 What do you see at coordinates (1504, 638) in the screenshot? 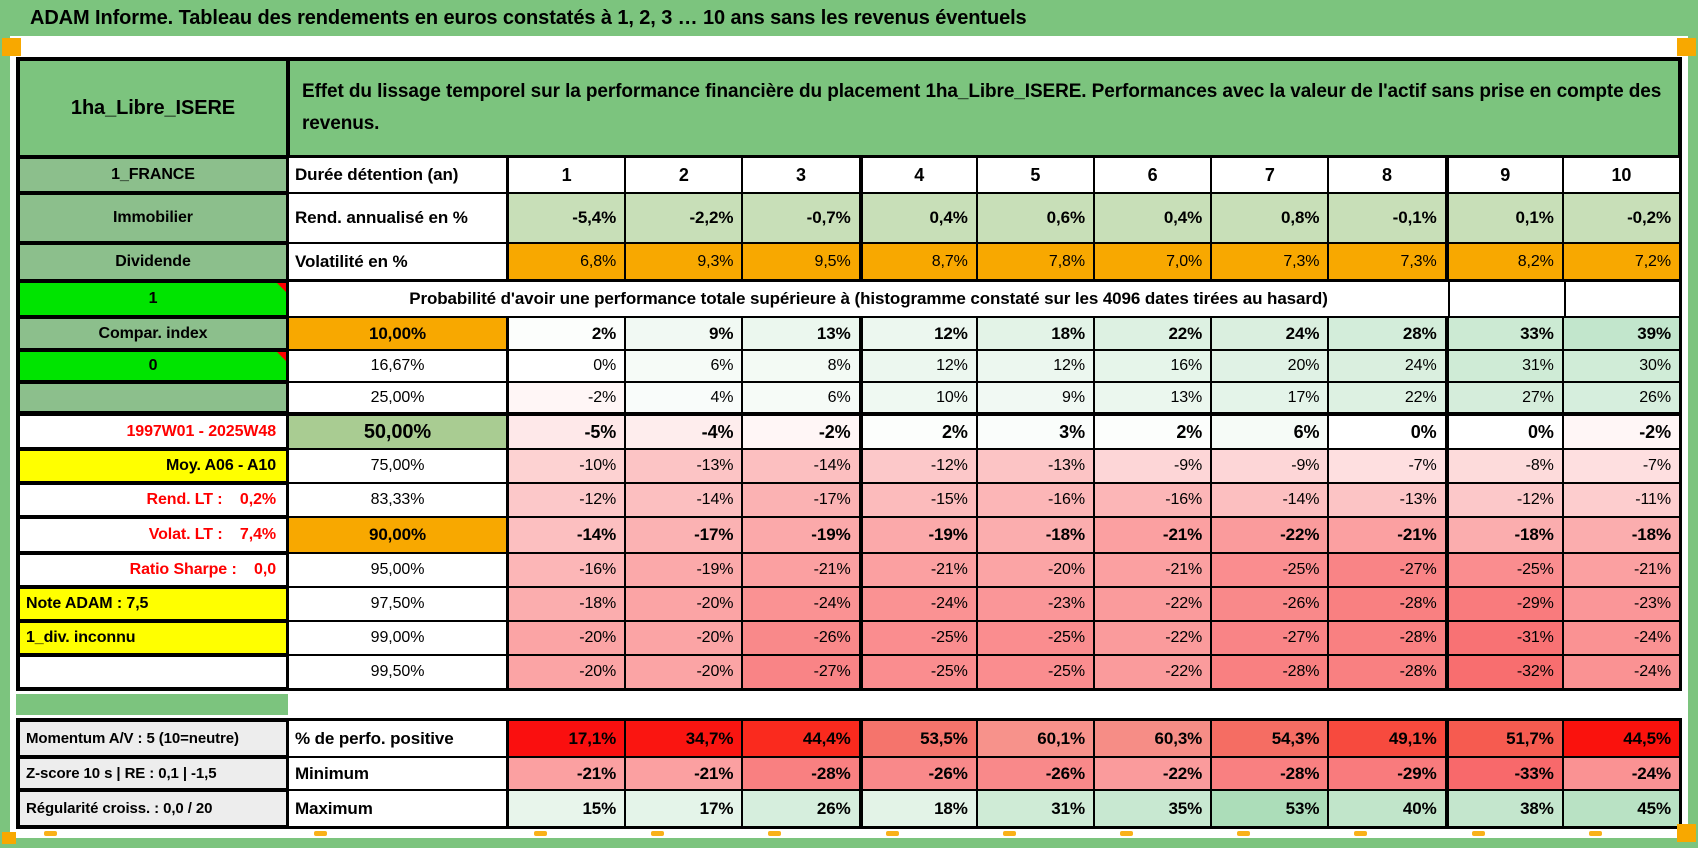
I see `cell-p99-y9: -31%` at bounding box center [1504, 638].